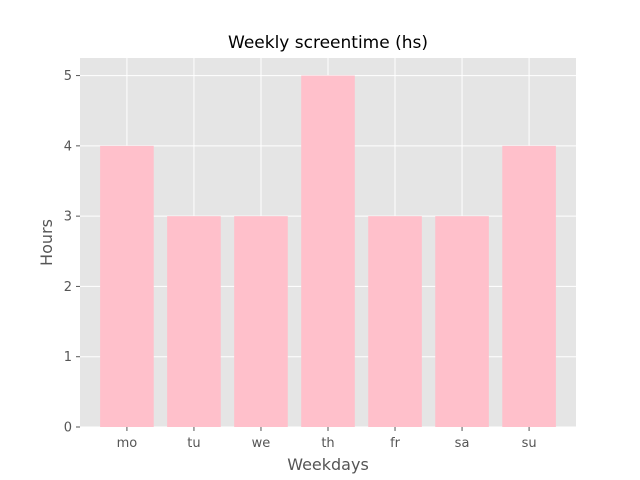  Describe the element at coordinates (462, 321) in the screenshot. I see `bar-sa` at that location.